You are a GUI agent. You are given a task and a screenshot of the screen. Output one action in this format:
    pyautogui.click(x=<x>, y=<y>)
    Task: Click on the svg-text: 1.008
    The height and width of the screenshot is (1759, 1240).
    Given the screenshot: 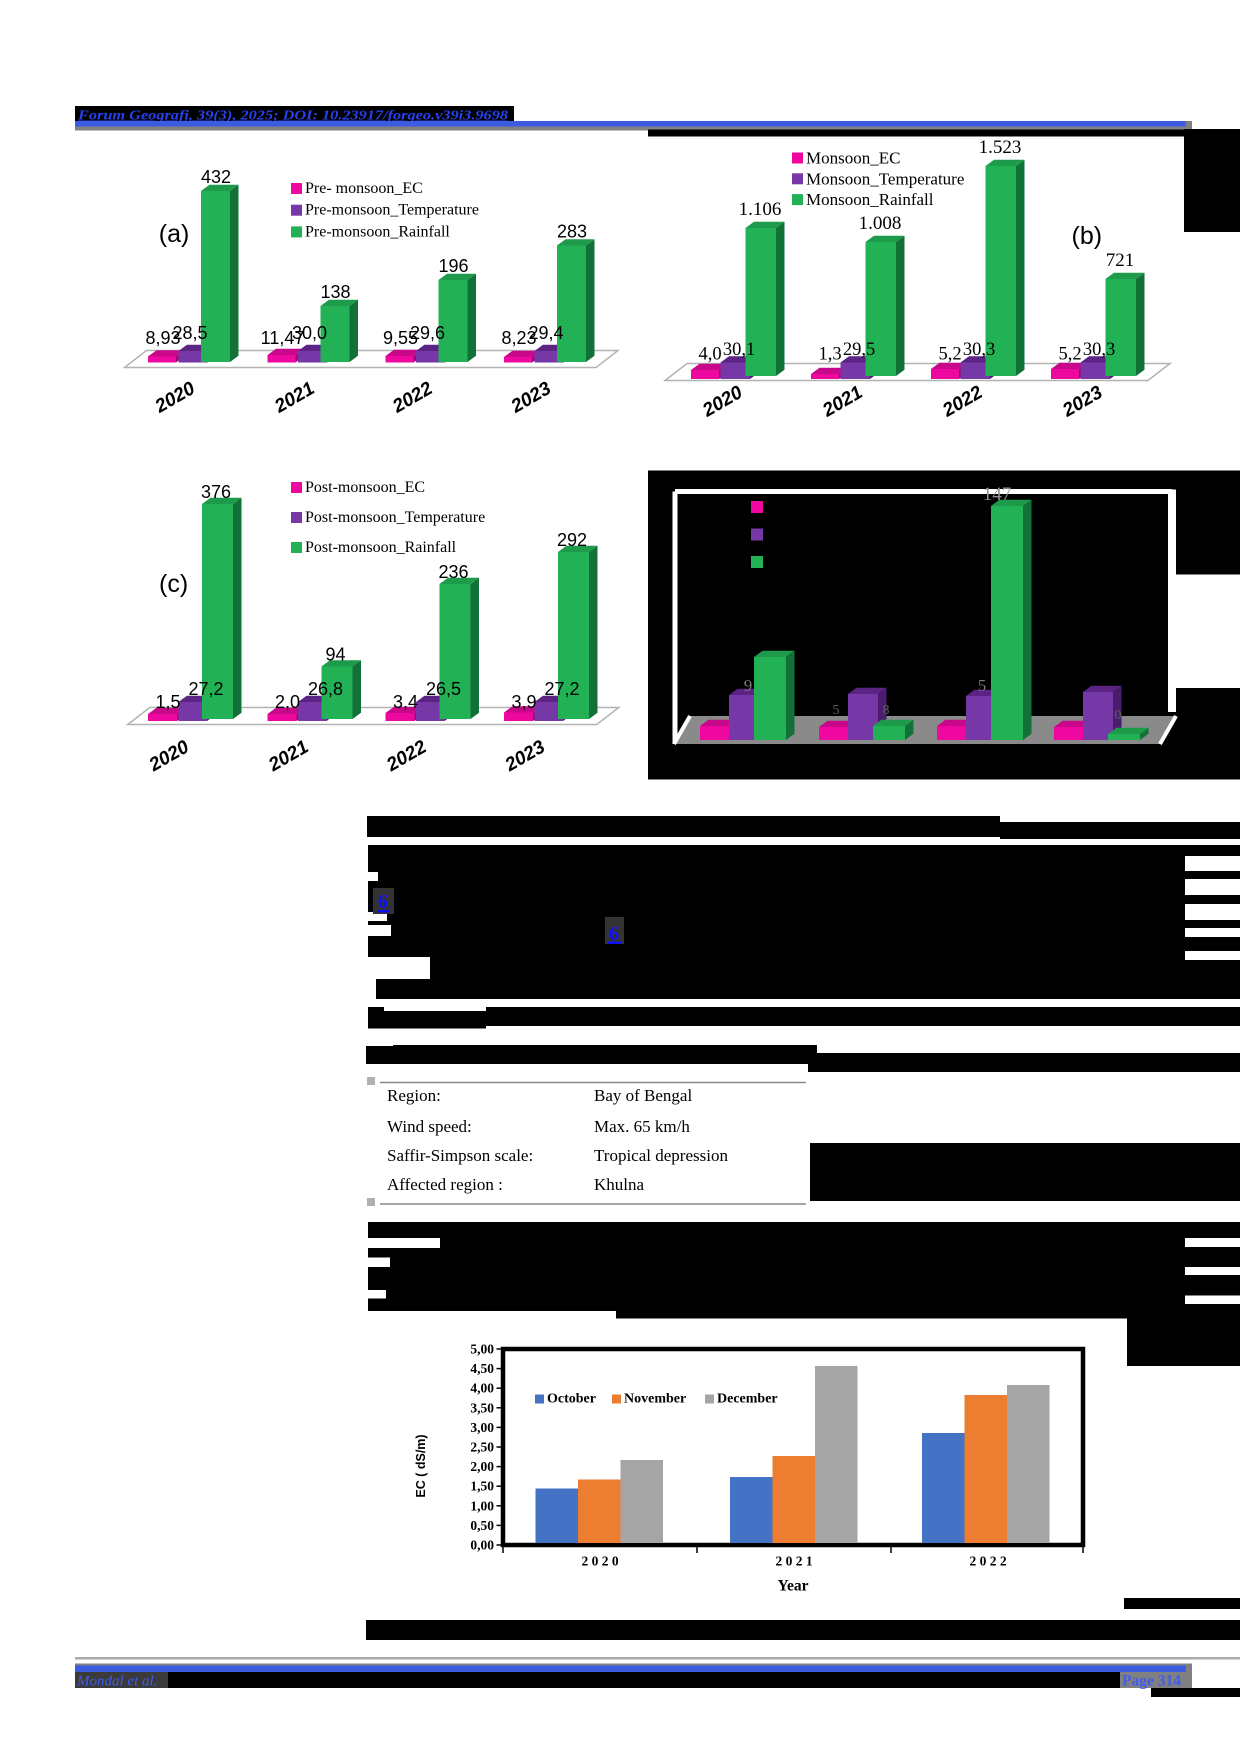 What is the action you would take?
    pyautogui.click(x=880, y=223)
    